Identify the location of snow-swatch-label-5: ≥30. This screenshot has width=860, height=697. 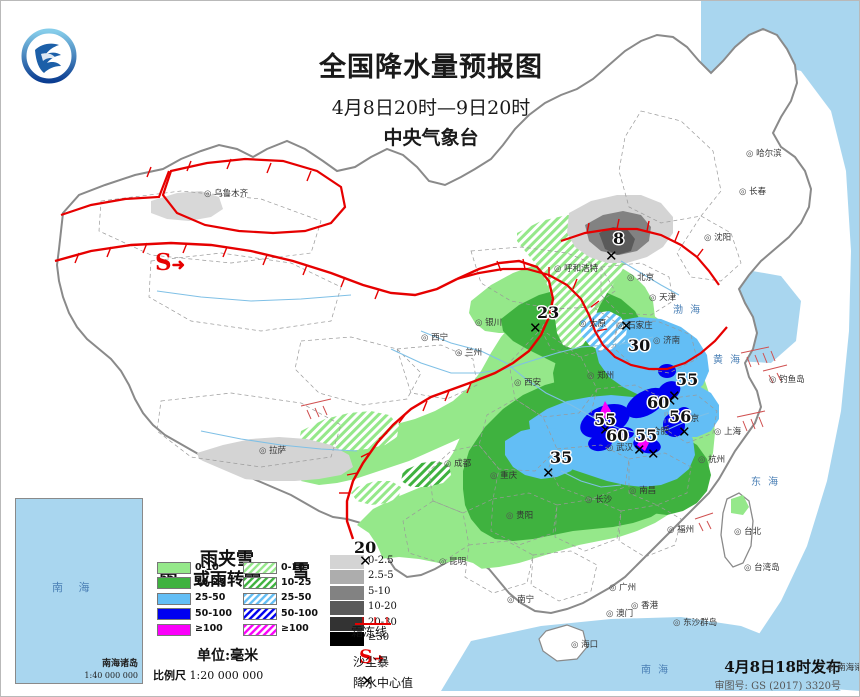
(379, 637).